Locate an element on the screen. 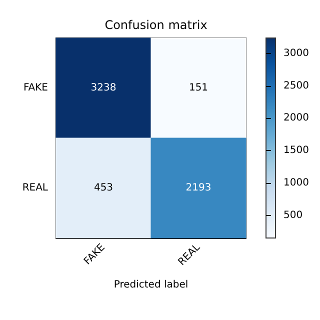 The width and height of the screenshot is (320, 320). color-bar-label: 3000 is located at coordinates (297, 53).